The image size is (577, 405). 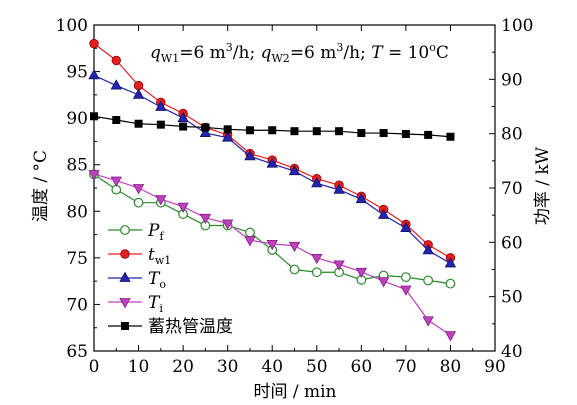 What do you see at coordinates (135, 304) in the screenshot?
I see `legend-item: Ti` at bounding box center [135, 304].